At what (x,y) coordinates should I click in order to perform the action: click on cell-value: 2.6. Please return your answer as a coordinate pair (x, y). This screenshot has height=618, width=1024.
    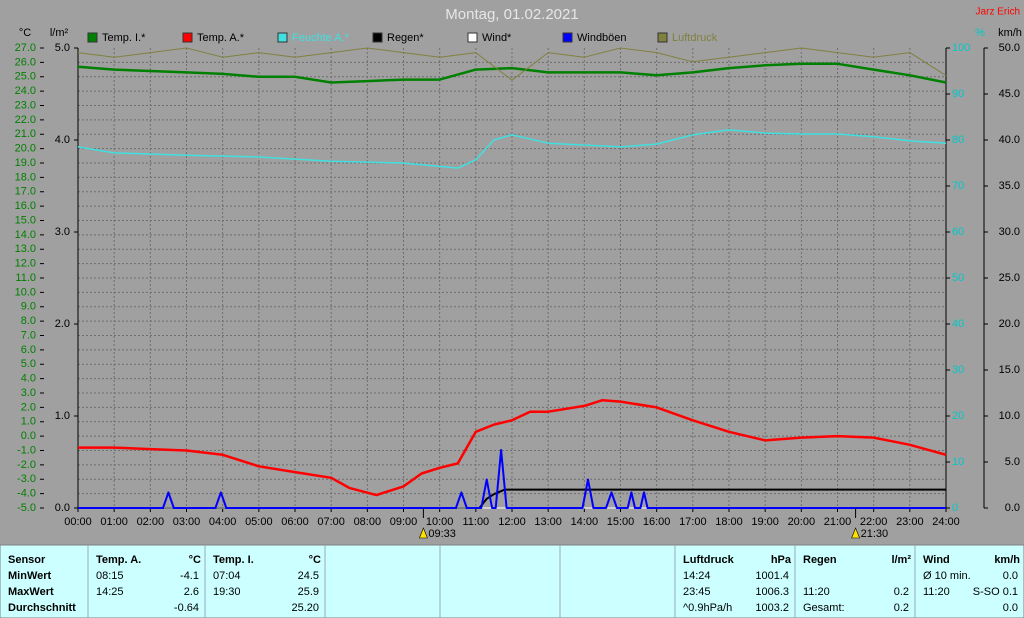
    Looking at the image, I should click on (191, 592).